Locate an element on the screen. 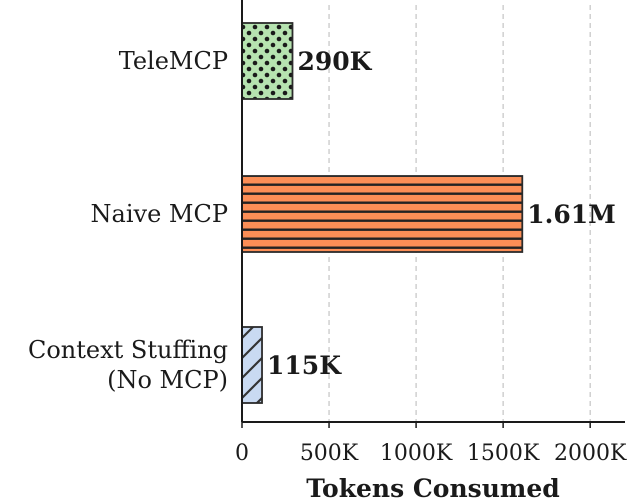  category-label: TeleMCP is located at coordinates (173, 61).